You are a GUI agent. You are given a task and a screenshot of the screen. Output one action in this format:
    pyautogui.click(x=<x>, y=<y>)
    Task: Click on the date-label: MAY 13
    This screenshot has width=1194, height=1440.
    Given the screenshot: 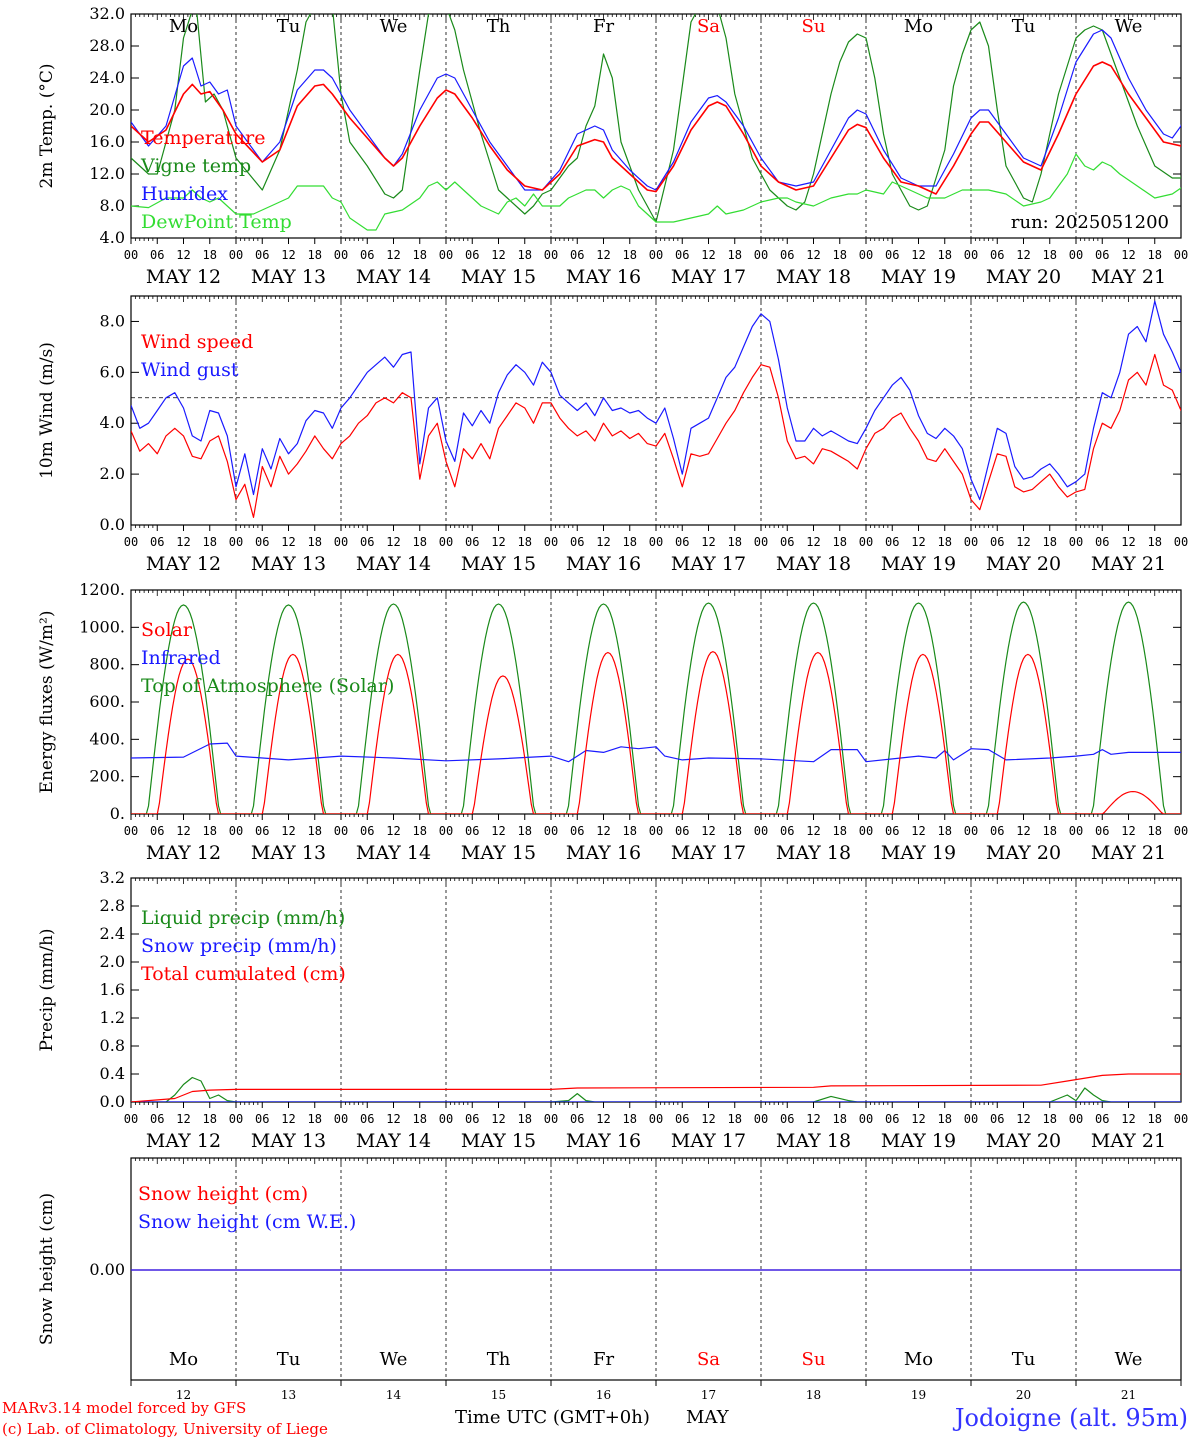 What is the action you would take?
    pyautogui.click(x=288, y=1141)
    